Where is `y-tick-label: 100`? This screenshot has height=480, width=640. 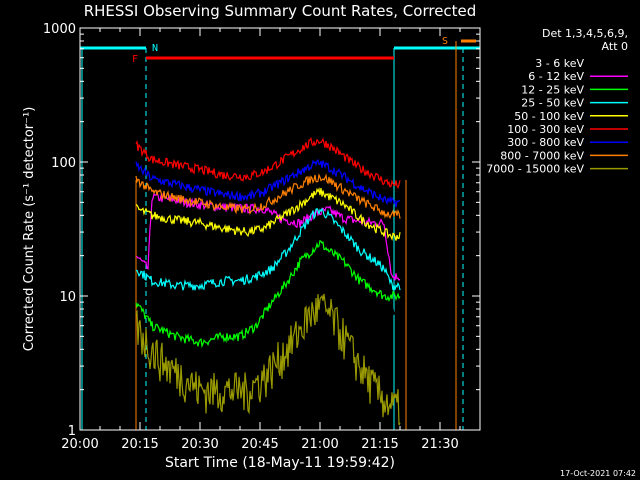
y-tick-label: 100 is located at coordinates (63, 163).